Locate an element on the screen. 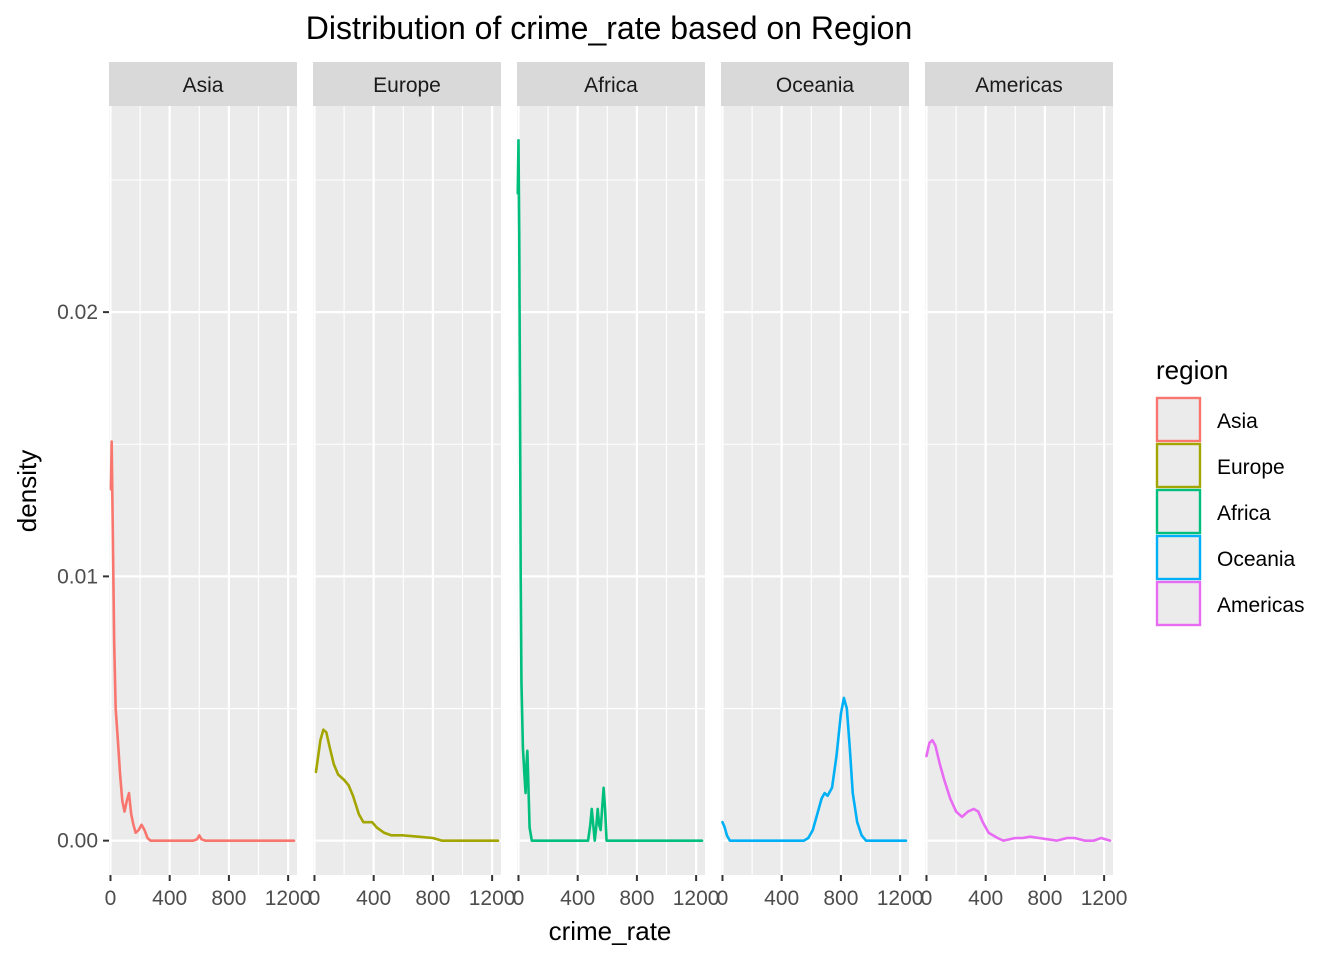 This screenshot has height=960, width=1344. y-axis-title: density is located at coordinates (27, 491).